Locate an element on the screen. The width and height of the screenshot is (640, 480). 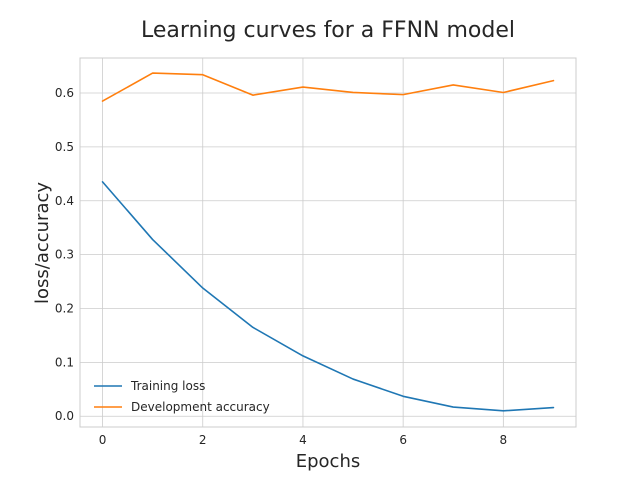
y-tick-label: 0.1 is located at coordinates (64, 362).